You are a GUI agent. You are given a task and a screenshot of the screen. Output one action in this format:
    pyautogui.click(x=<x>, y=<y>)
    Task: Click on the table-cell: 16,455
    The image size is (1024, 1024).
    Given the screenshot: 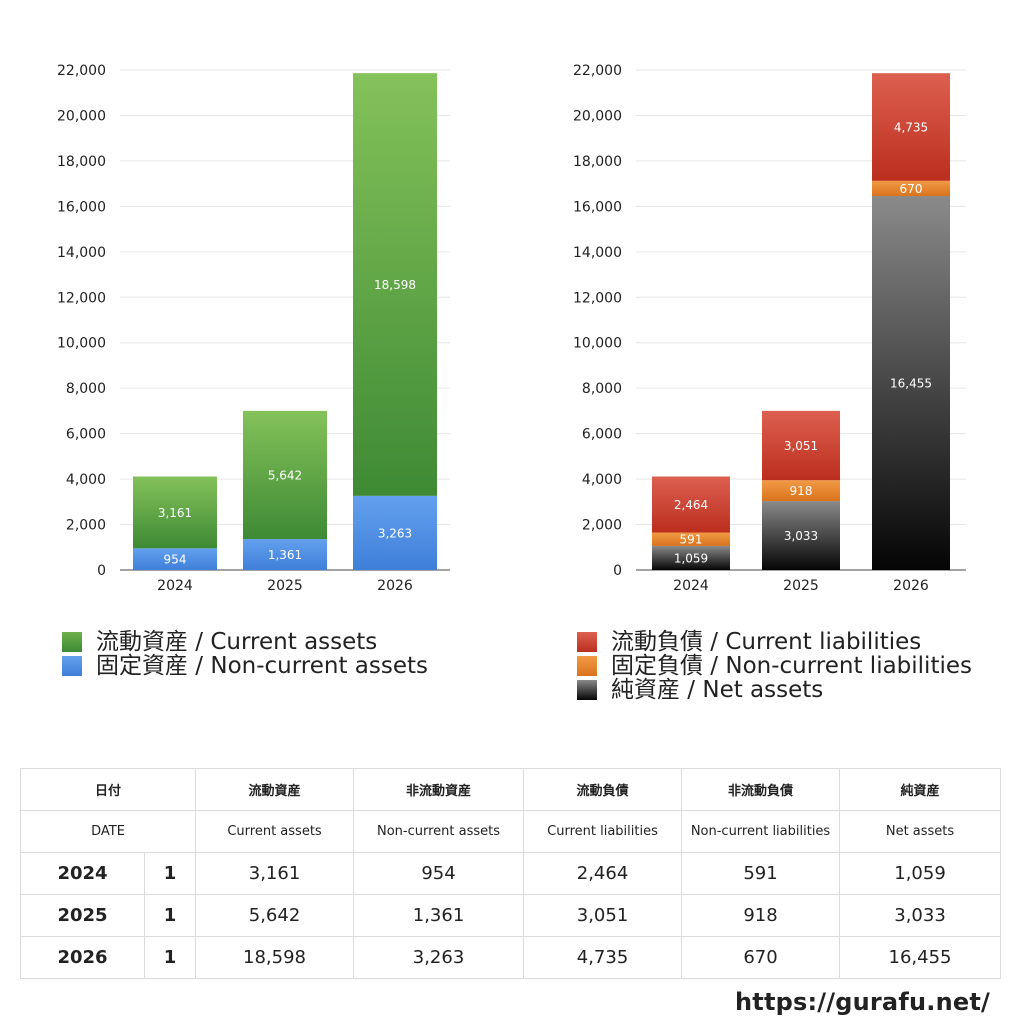 What is the action you would take?
    pyautogui.click(x=920, y=957)
    